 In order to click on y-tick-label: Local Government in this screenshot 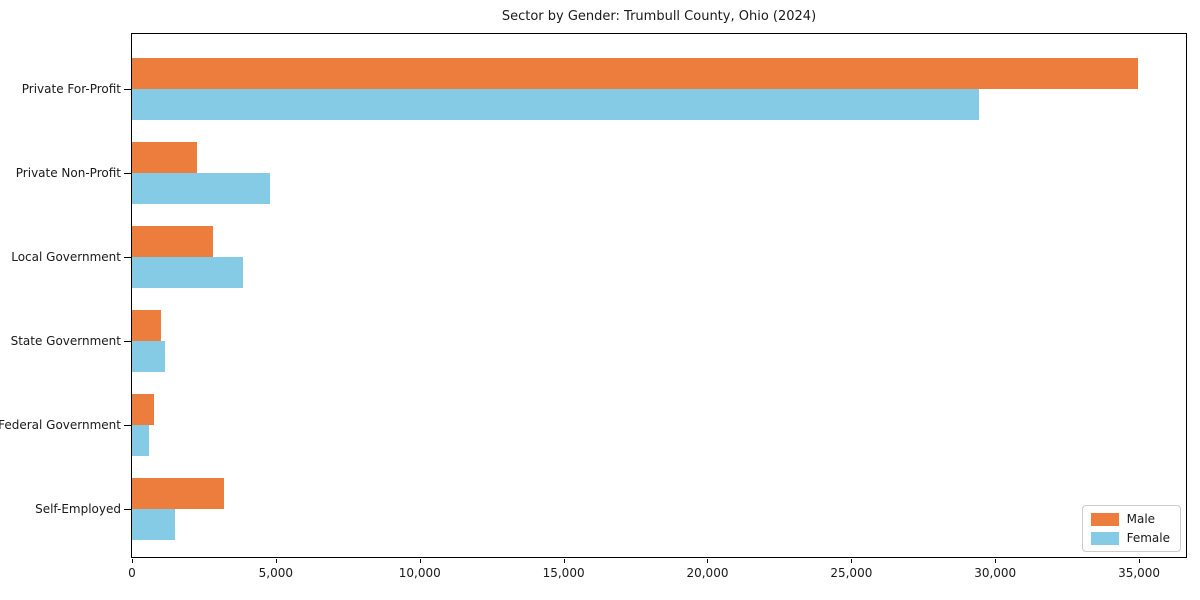, I will do `click(66, 257)`.